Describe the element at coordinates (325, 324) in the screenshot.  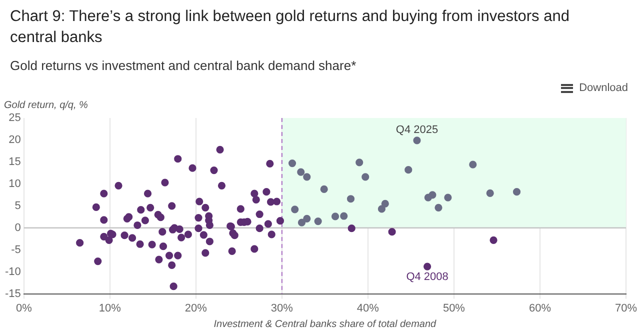
I see `x-axis-title: Investment & Central banks share of total demand` at that location.